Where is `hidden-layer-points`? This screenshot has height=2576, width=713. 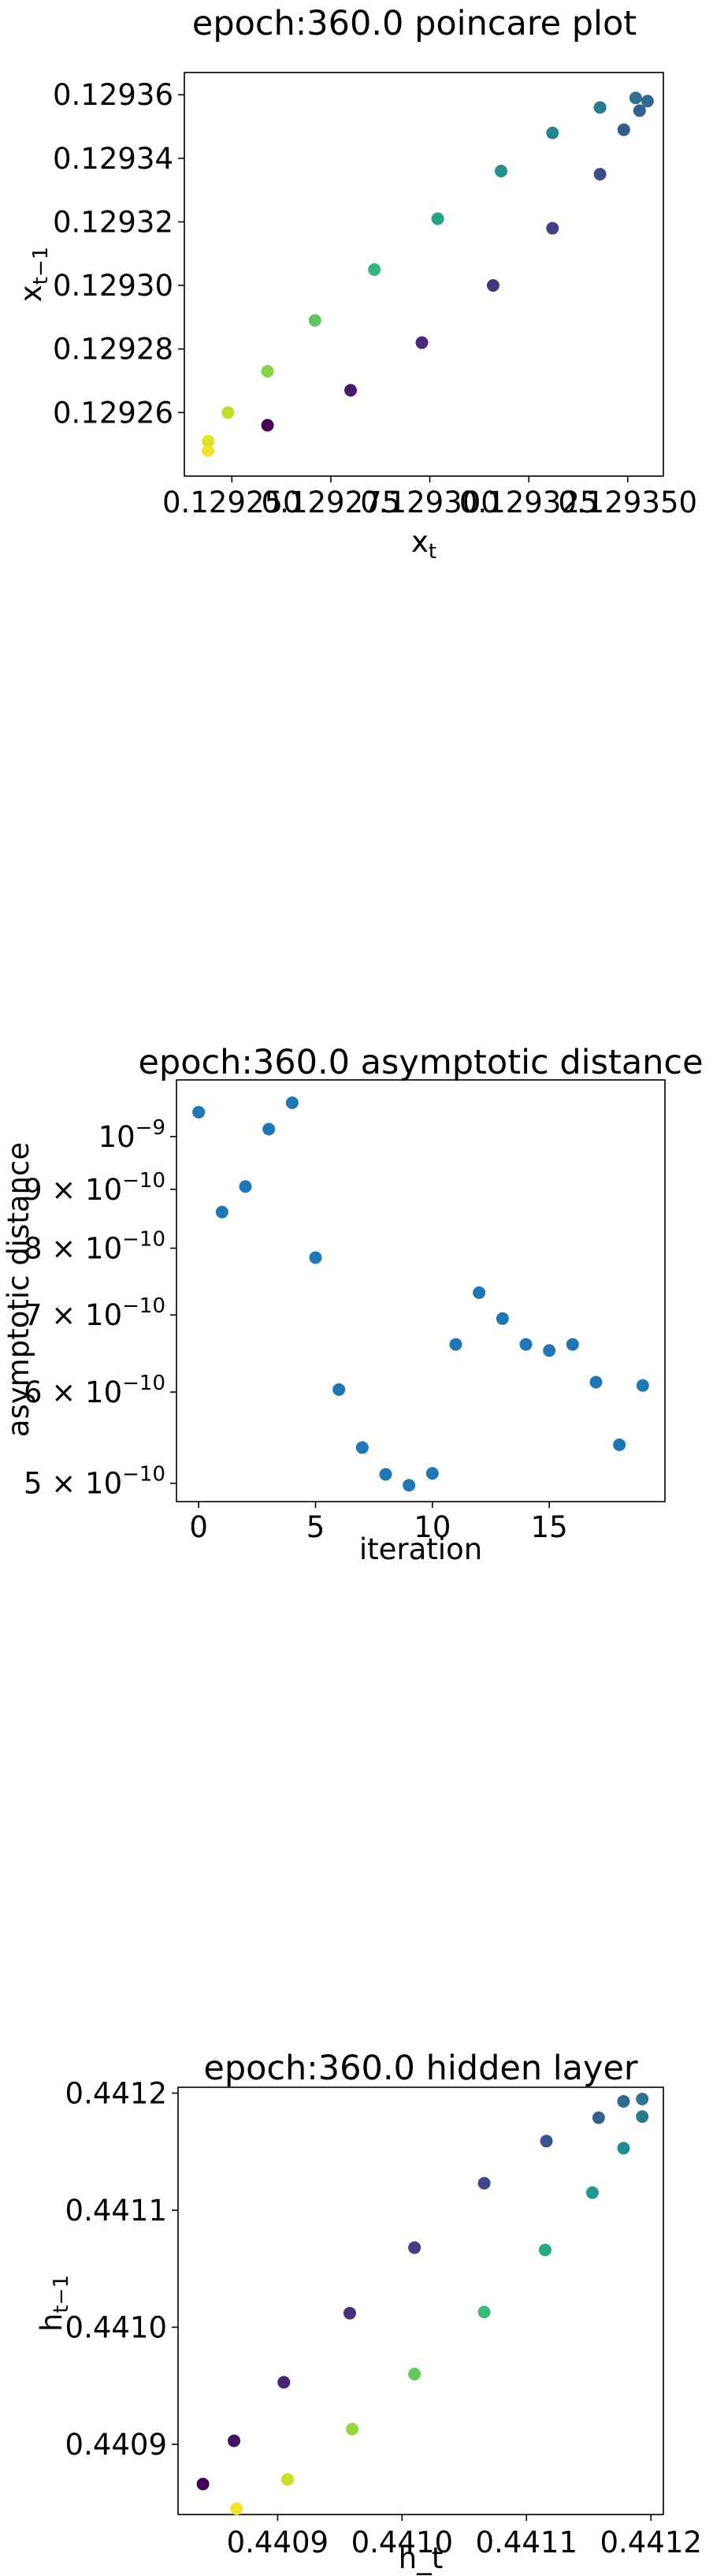 hidden-layer-points is located at coordinates (423, 2303).